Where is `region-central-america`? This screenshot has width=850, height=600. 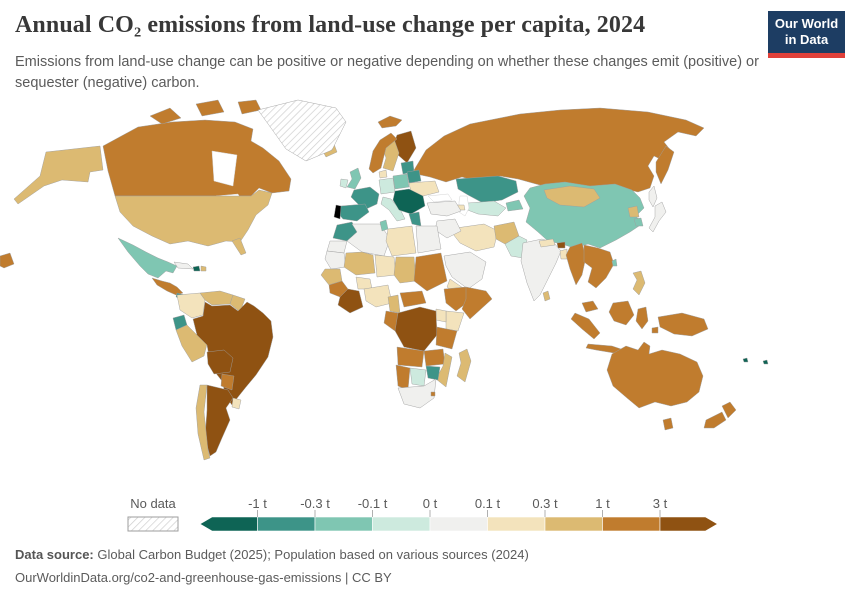 region-central-america is located at coordinates (167, 286).